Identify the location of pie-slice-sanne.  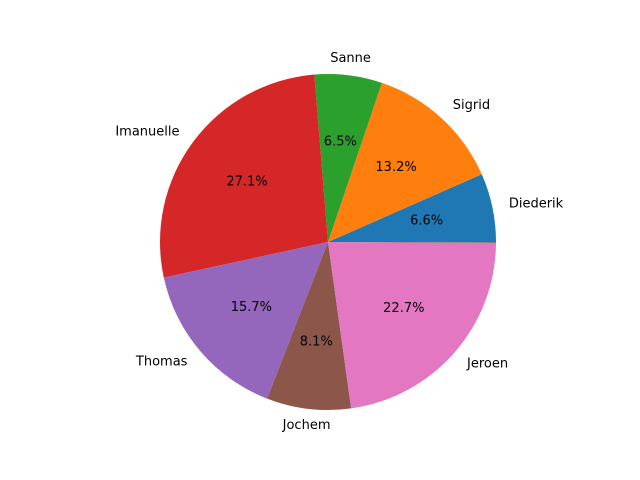
(348, 158).